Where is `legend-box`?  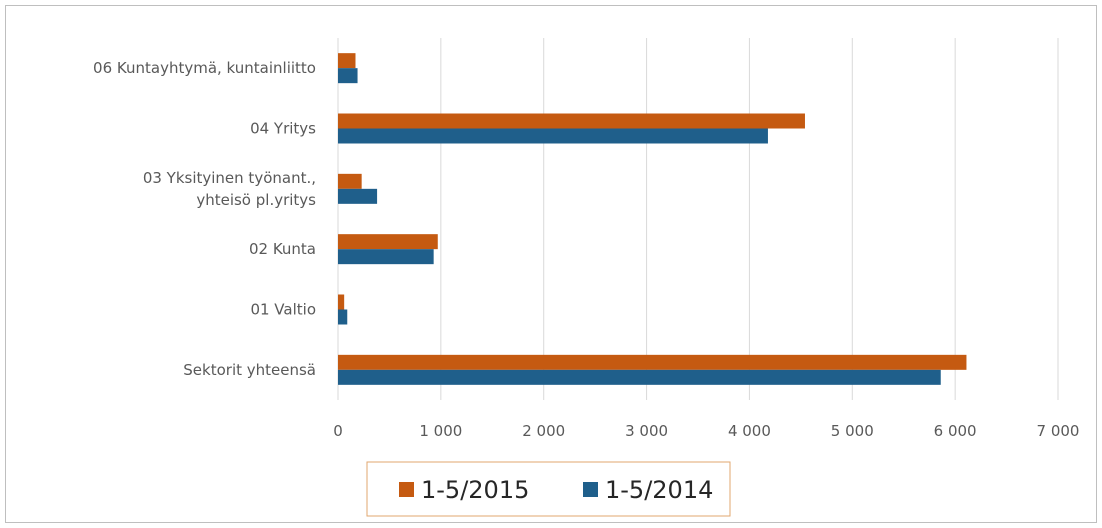 legend-box is located at coordinates (548, 489).